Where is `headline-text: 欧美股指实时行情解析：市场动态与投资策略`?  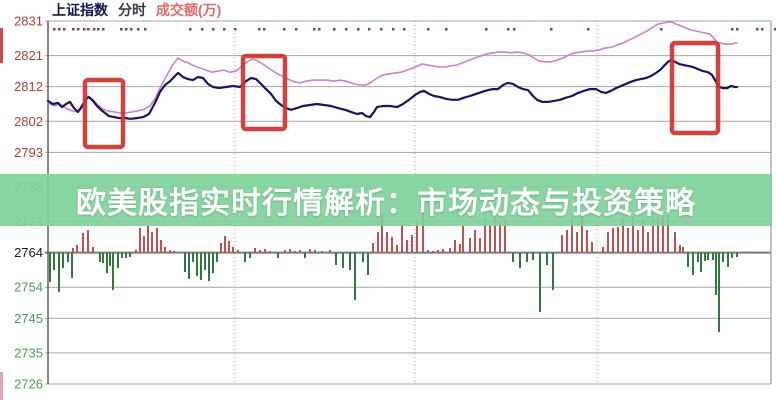
headline-text: 欧美股指实时行情解析：市场动态与投资策略 is located at coordinates (386, 203).